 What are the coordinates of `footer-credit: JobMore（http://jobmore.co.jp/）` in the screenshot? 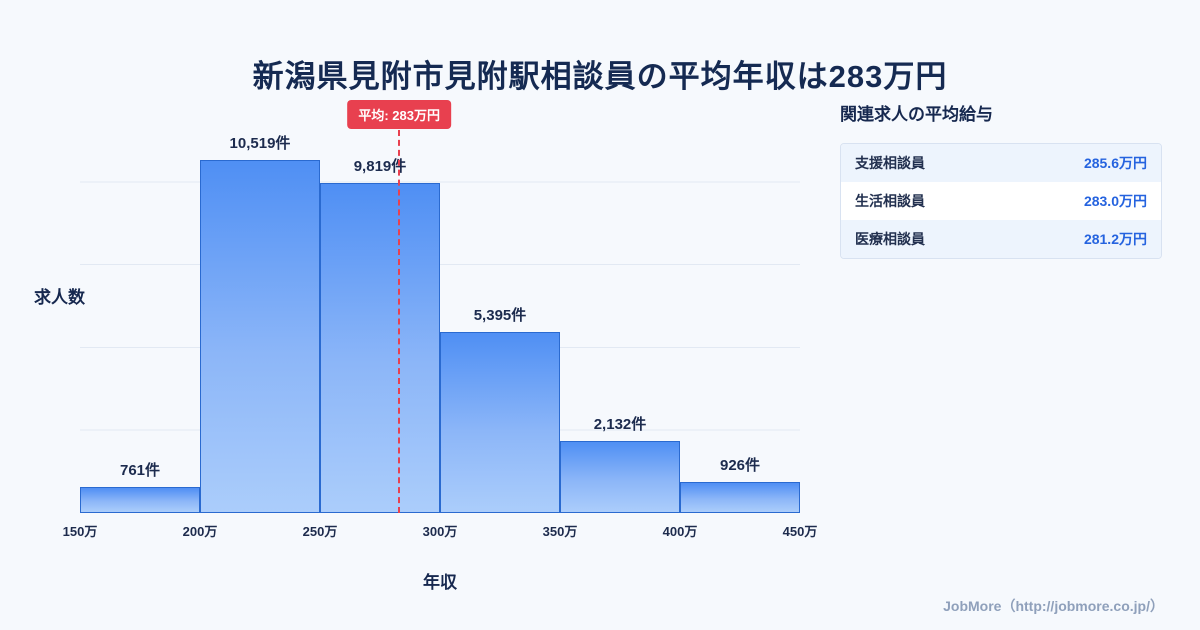 It's located at (1053, 606).